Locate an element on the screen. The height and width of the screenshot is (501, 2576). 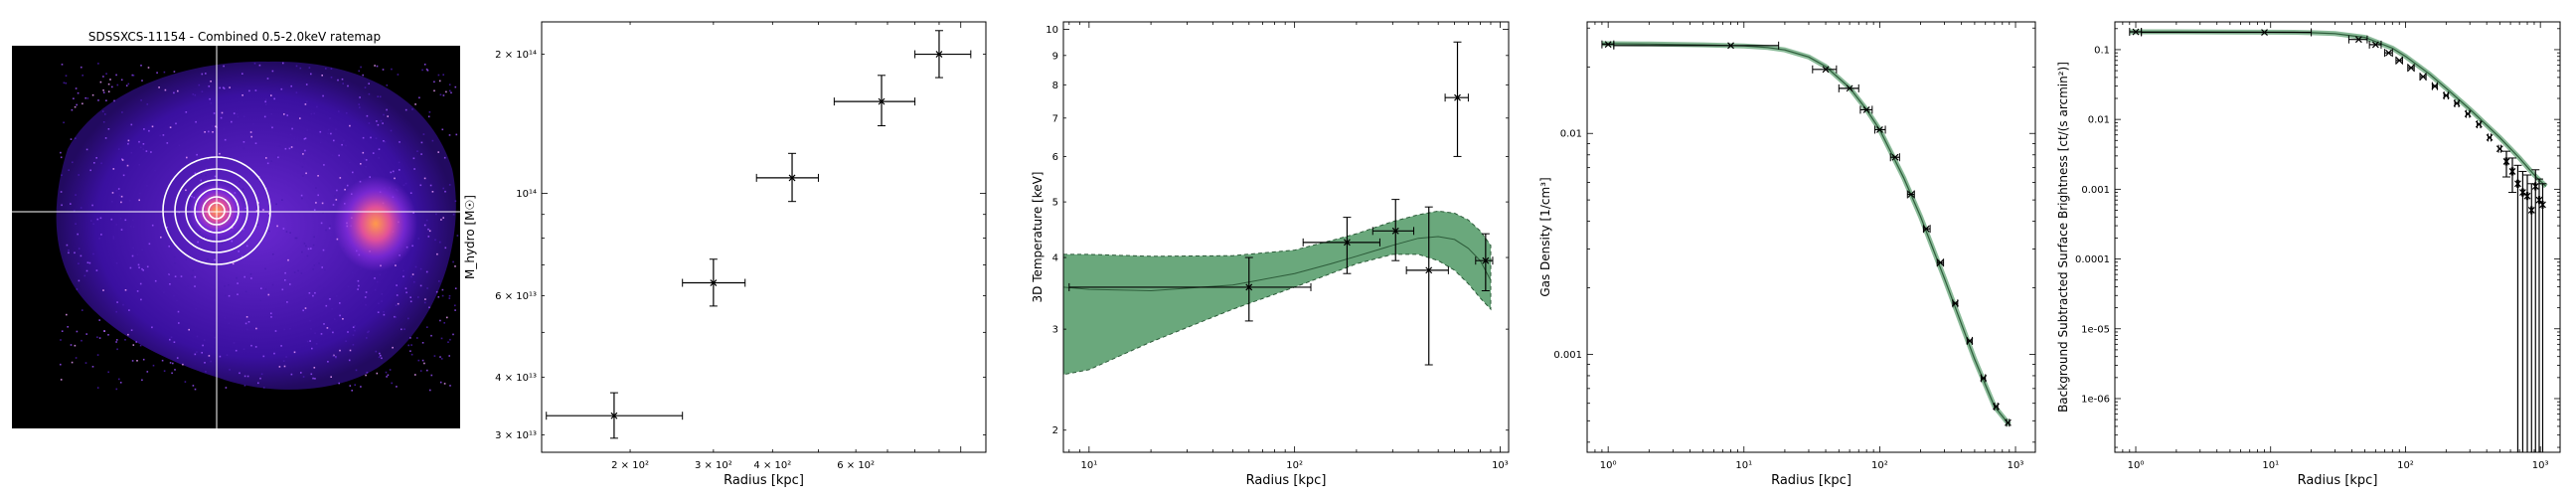
y-tick-label: 2 × 10¹⁴ is located at coordinates (516, 55).